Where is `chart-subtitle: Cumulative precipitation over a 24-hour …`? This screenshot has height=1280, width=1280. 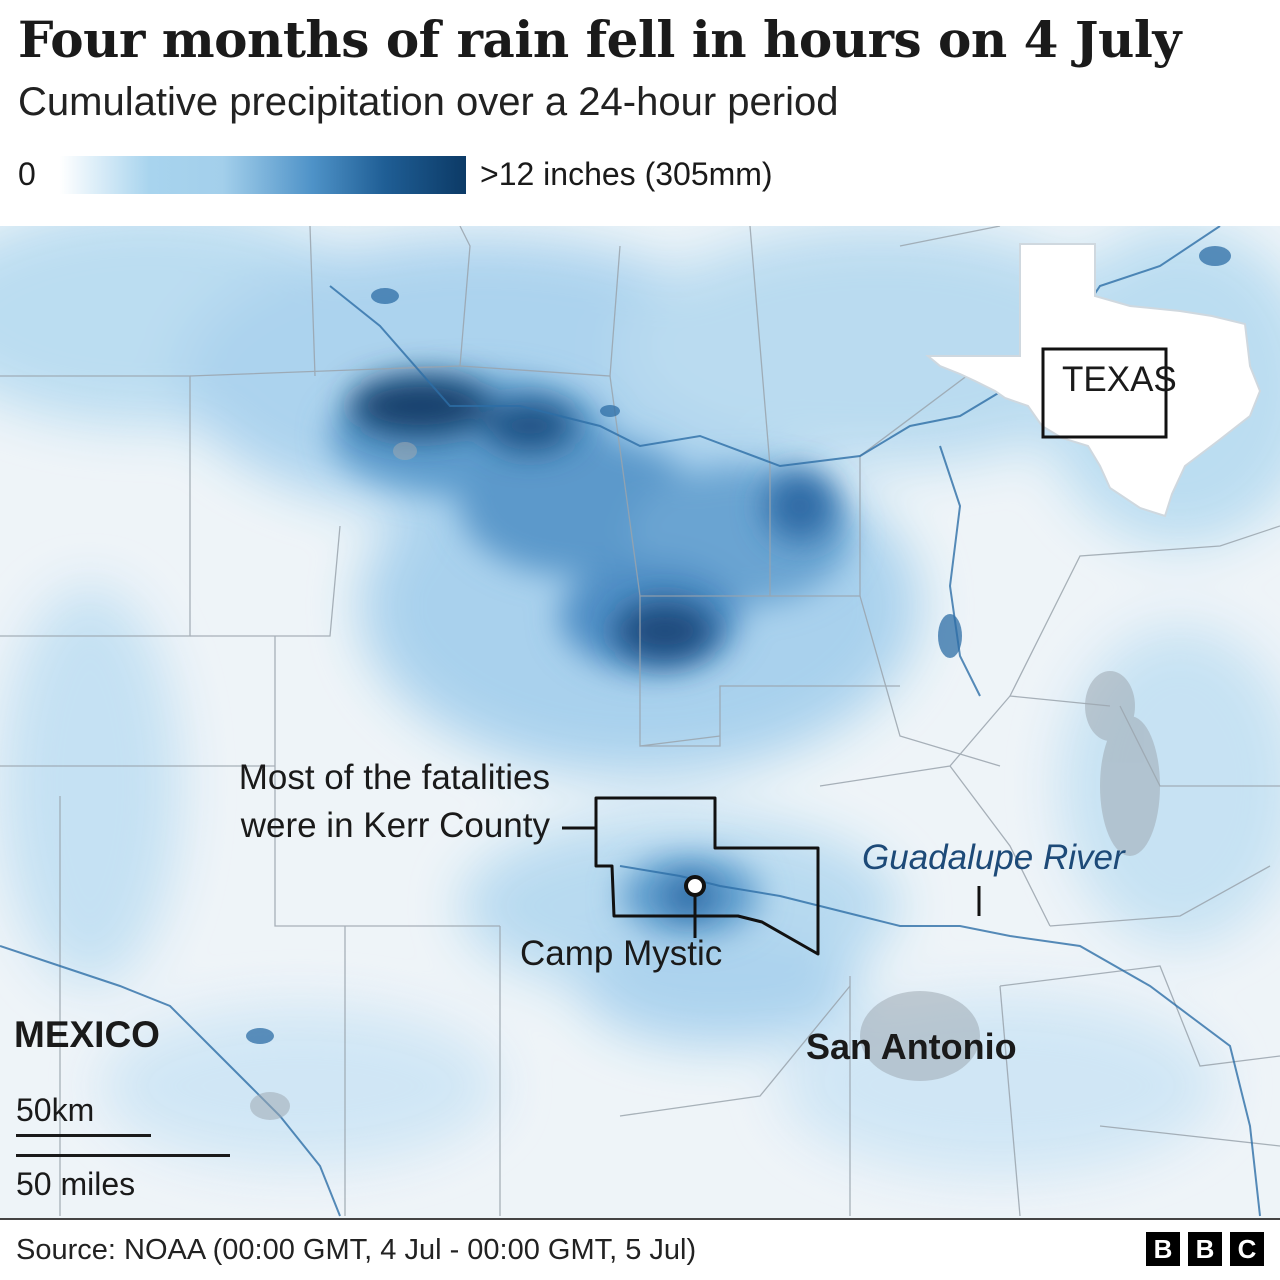
chart-subtitle: Cumulative precipitation over a 24-hour … is located at coordinates (428, 102).